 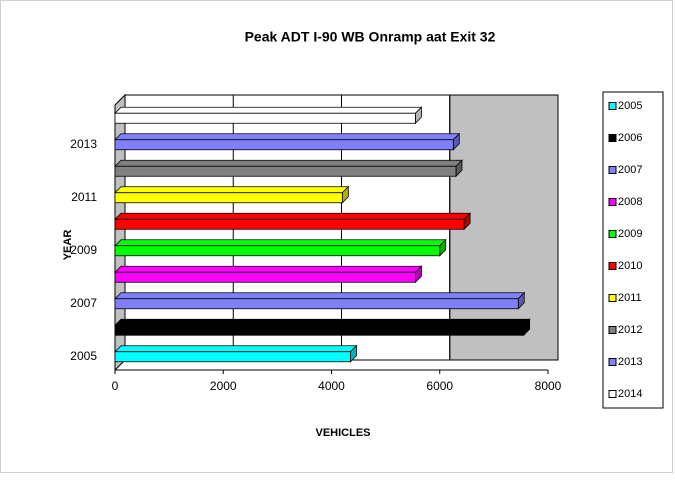 What do you see at coordinates (83, 250) in the screenshot?
I see `y-tick-label: 2009` at bounding box center [83, 250].